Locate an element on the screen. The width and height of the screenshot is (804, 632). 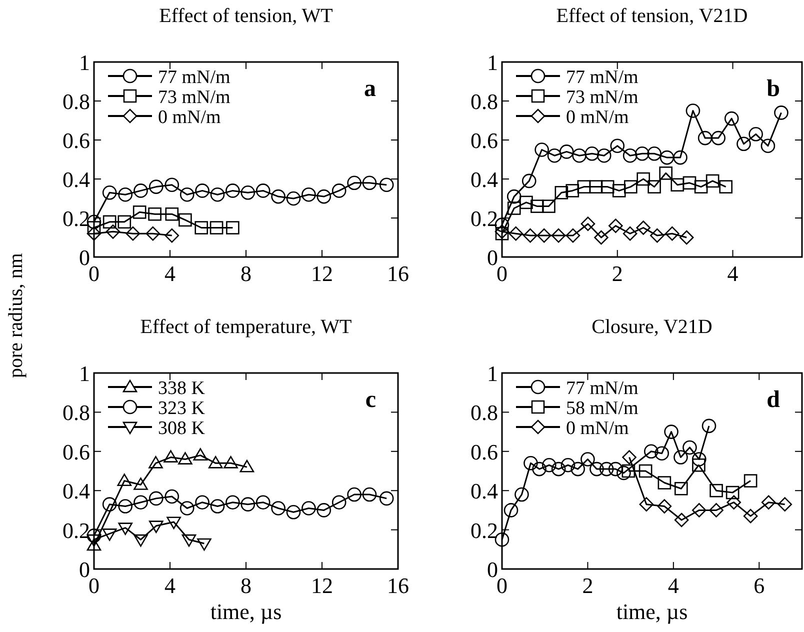
legend-label: 338 K is located at coordinates (182, 388).